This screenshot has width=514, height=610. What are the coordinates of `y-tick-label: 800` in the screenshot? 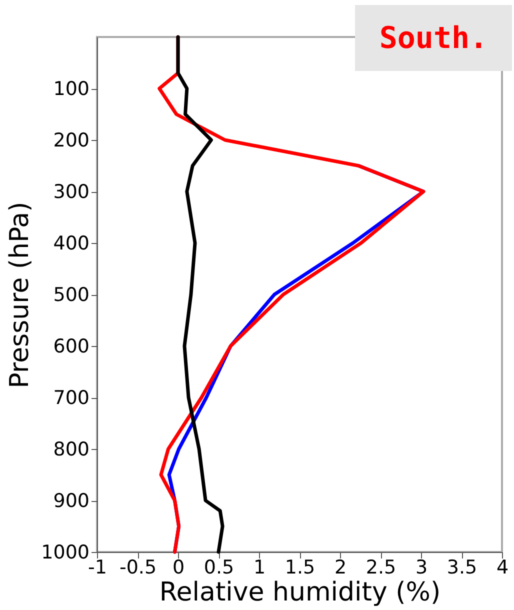 It's located at (71, 449).